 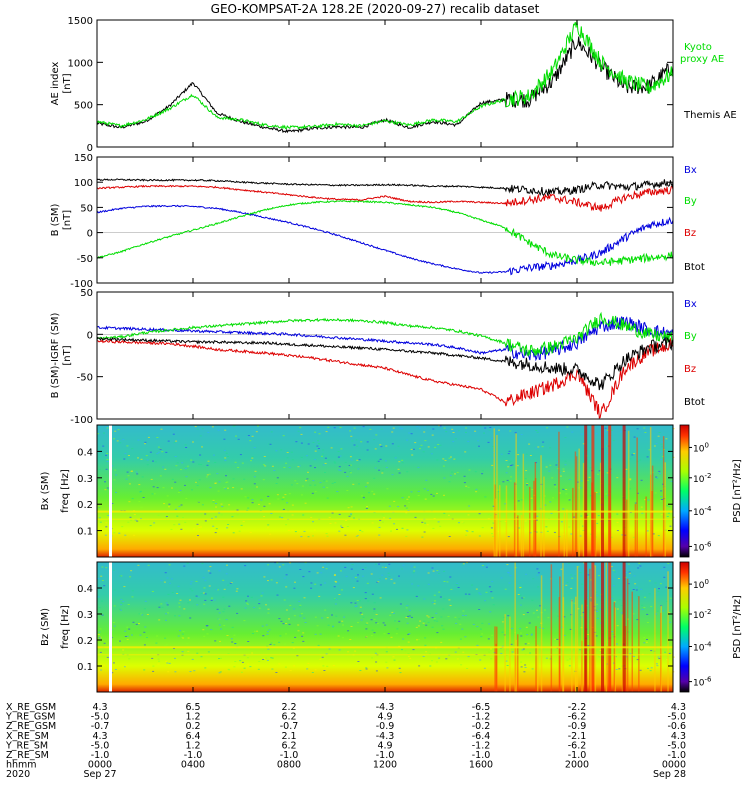 What do you see at coordinates (684, 627) in the screenshot?
I see `colorbar` at bounding box center [684, 627].